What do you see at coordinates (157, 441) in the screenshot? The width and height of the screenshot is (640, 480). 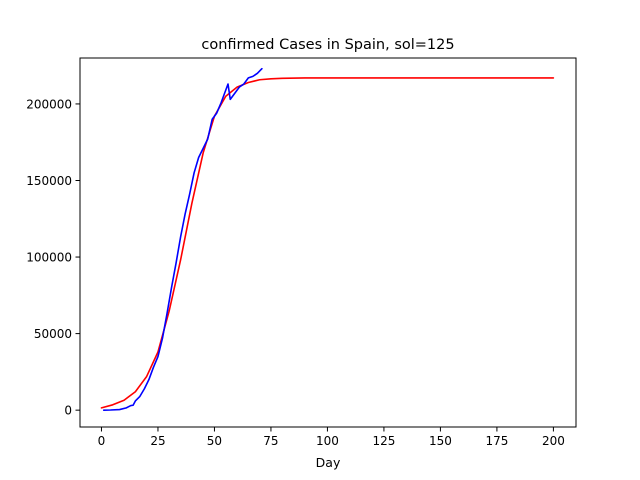 I see `x-tick-label: 25` at bounding box center [157, 441].